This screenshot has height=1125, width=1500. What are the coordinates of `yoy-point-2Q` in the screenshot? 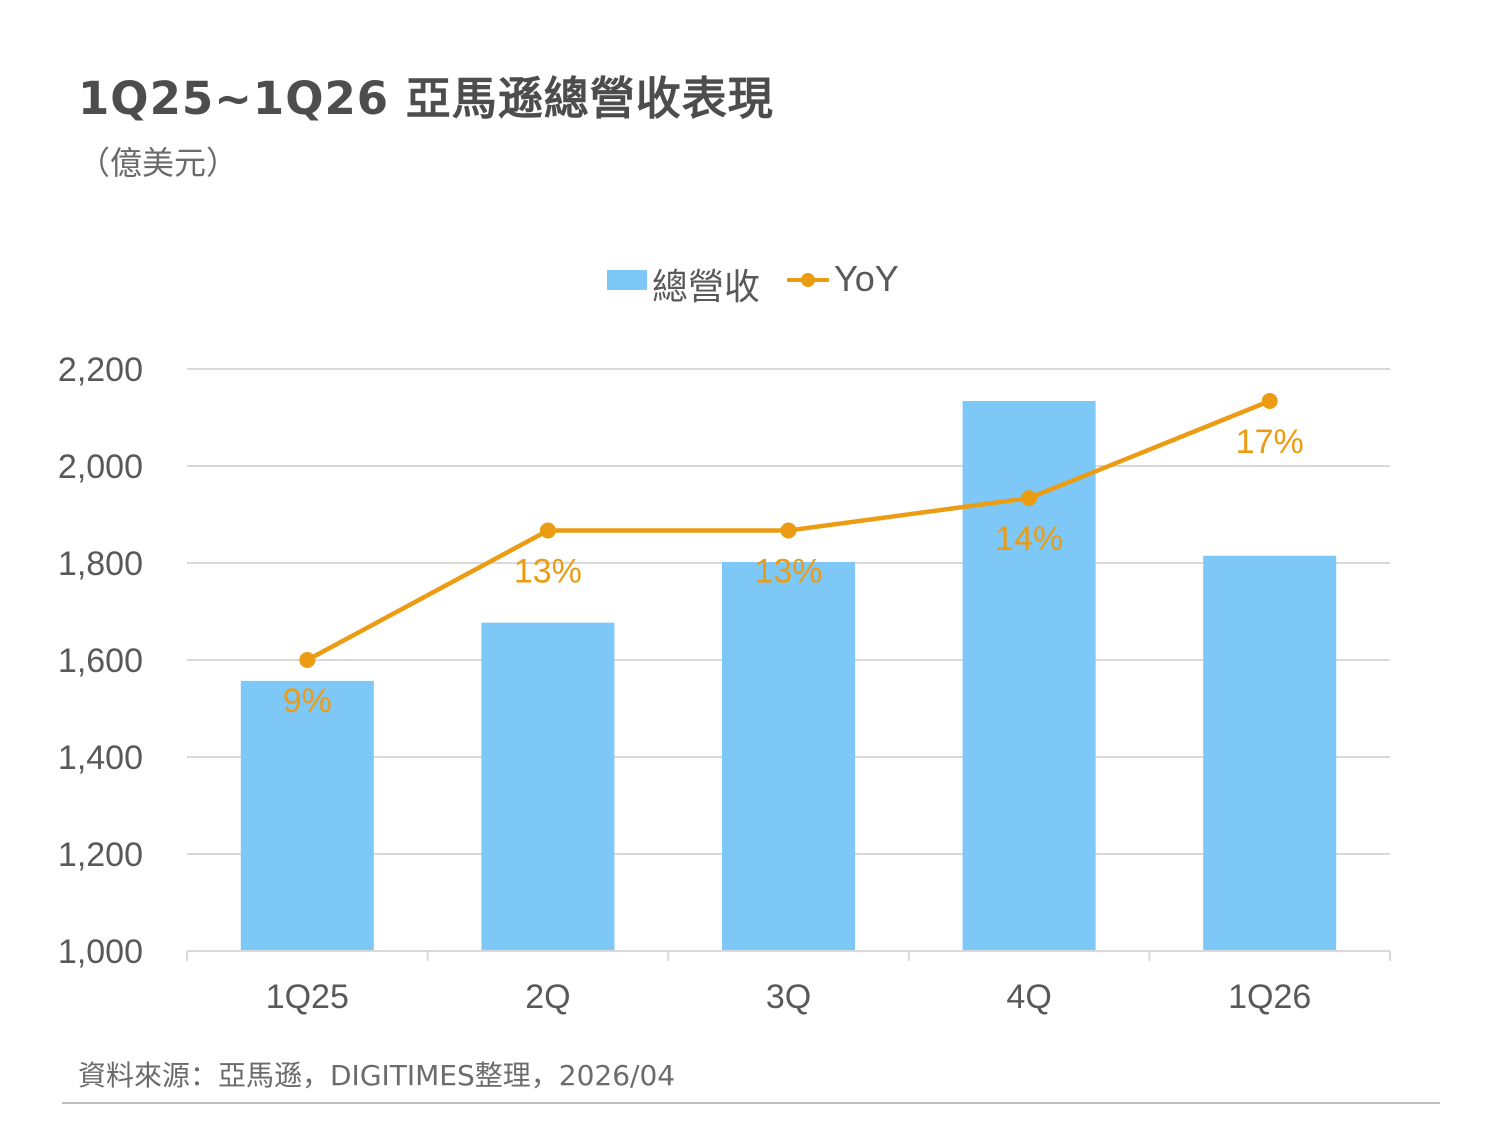 It's located at (547, 530).